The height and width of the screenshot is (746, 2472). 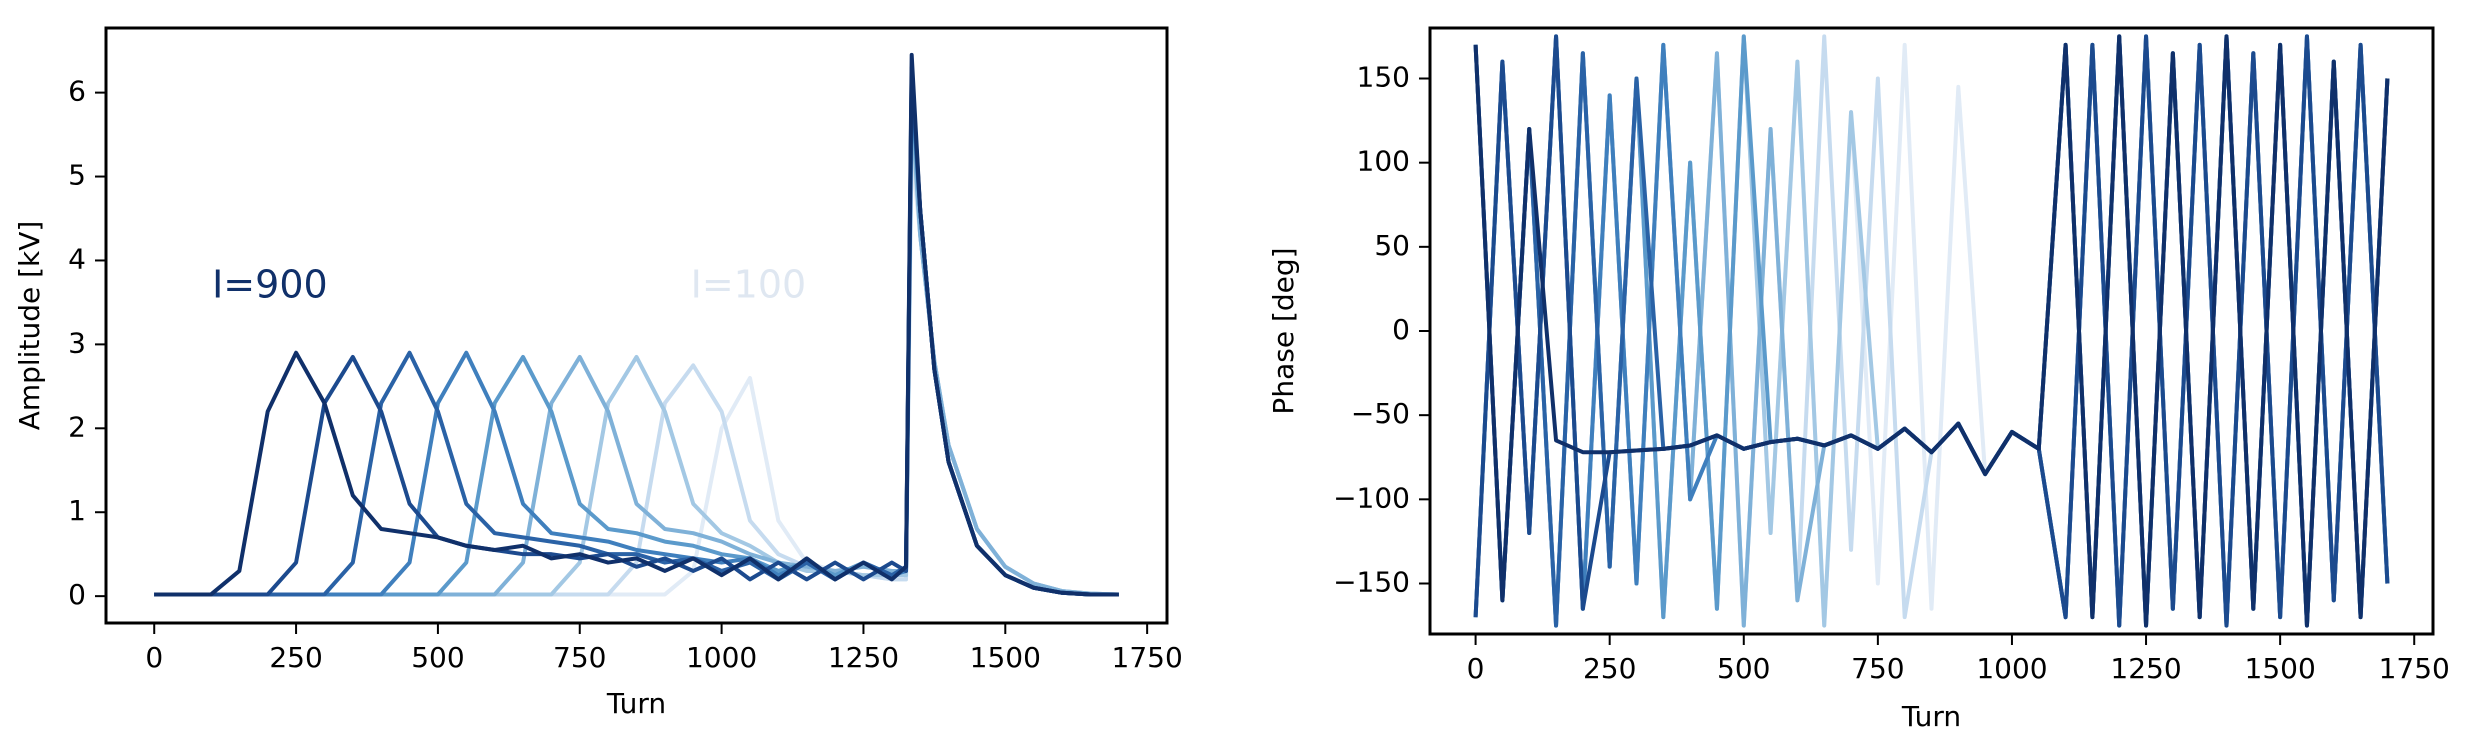 What do you see at coordinates (1392, 245) in the screenshot?
I see `y-tick-label: 50` at bounding box center [1392, 245].